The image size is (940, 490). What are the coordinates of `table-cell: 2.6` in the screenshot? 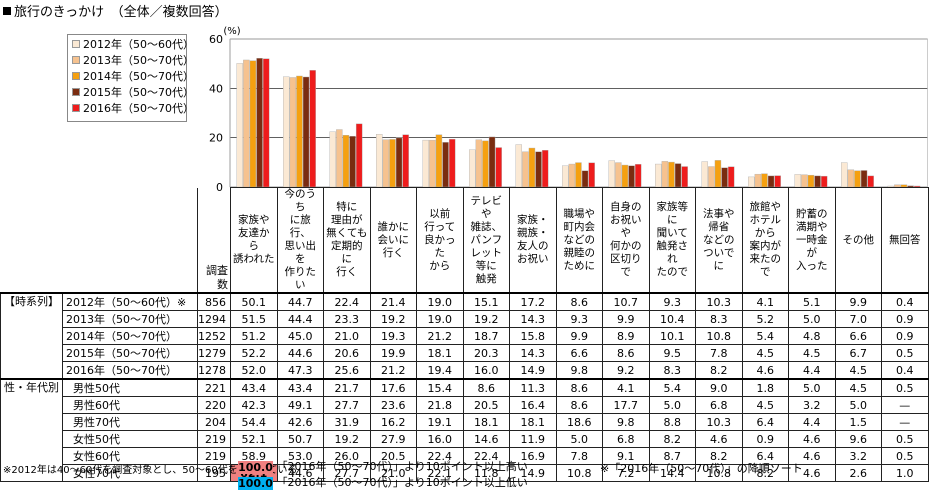 It's located at (858, 473).